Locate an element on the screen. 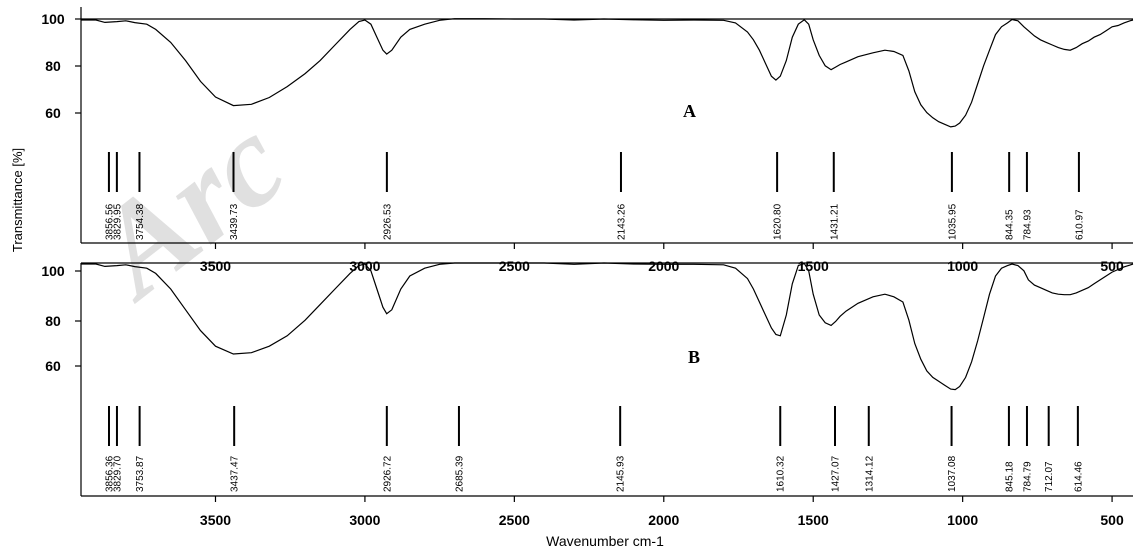  peak-label: 614.46 is located at coordinates (1078, 476).